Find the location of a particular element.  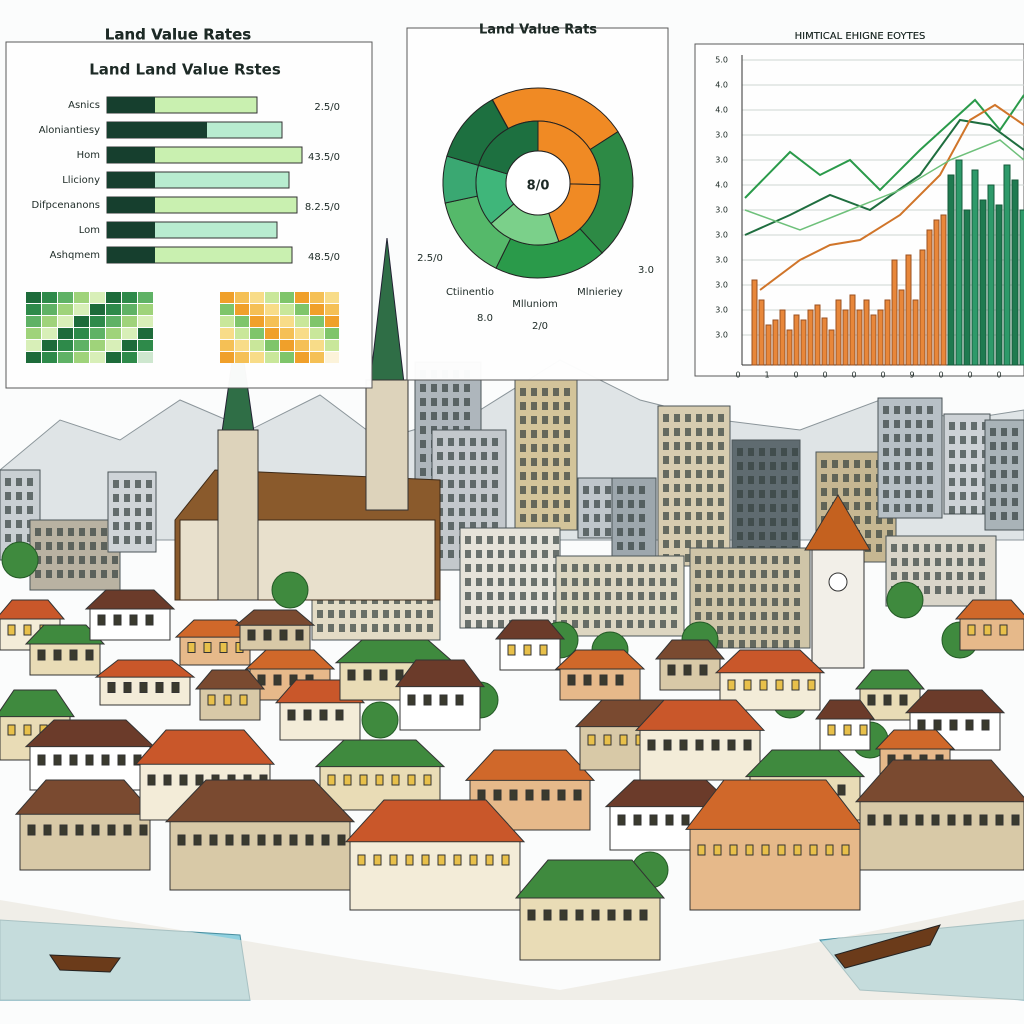

tree is located at coordinates (20, 560).